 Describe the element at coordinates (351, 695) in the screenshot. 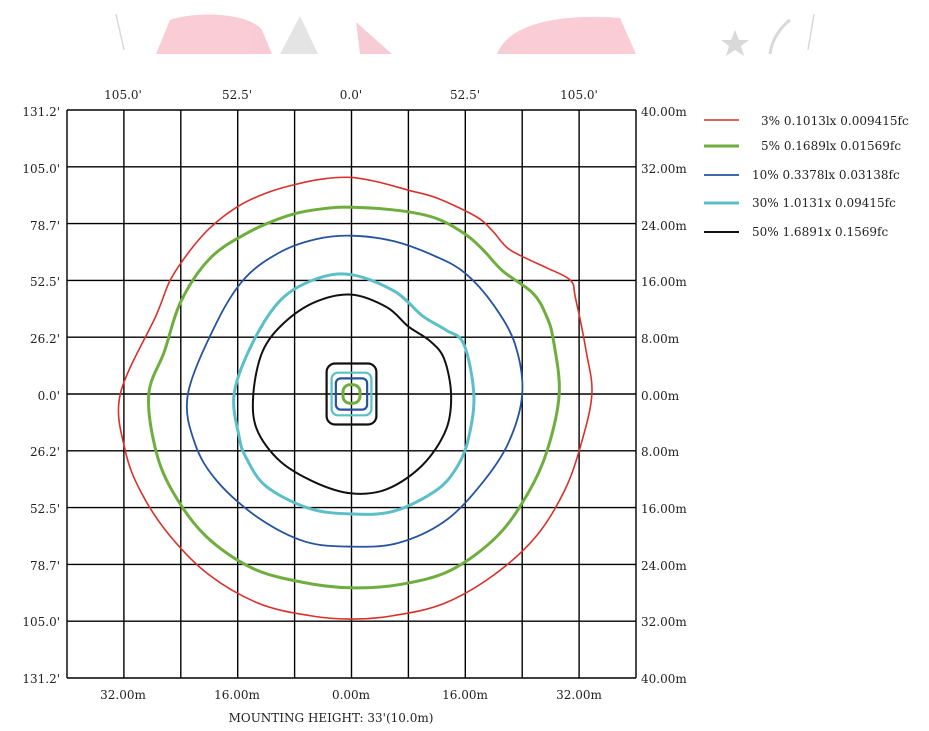

I see `bottom-tick-label: 0.00m` at that location.